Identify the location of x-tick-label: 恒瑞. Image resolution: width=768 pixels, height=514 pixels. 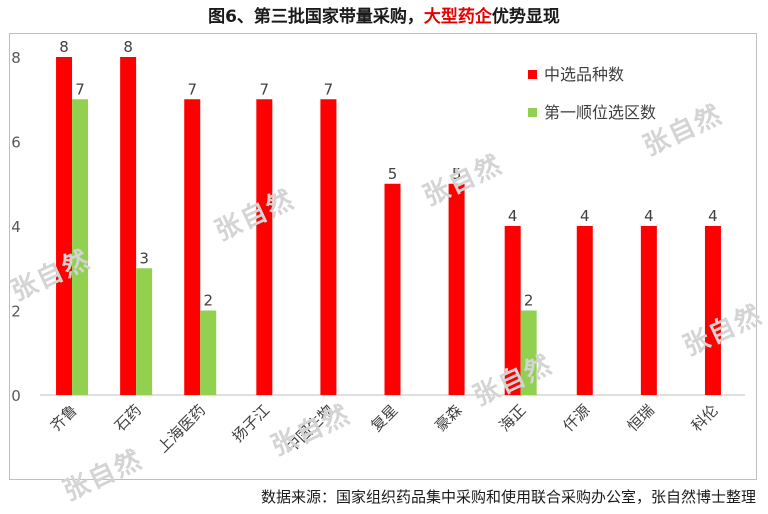
(641, 418).